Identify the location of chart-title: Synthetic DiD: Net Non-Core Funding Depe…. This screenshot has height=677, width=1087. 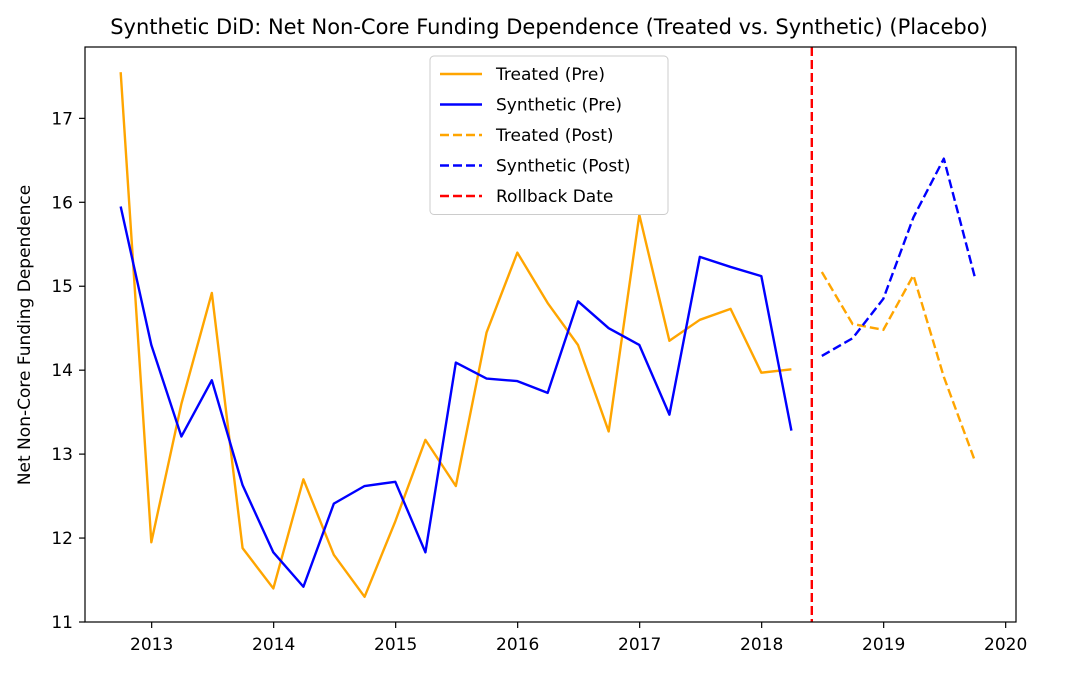
(549, 27).